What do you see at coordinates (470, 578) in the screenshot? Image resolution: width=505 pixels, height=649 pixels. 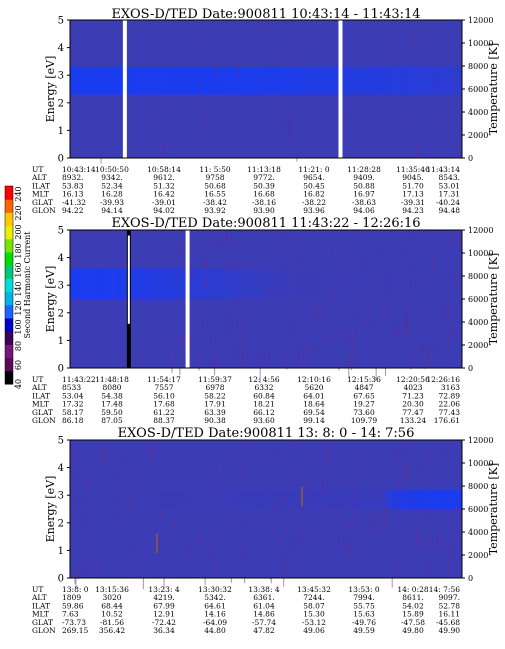 I see `y2-tick-label: 0` at bounding box center [470, 578].